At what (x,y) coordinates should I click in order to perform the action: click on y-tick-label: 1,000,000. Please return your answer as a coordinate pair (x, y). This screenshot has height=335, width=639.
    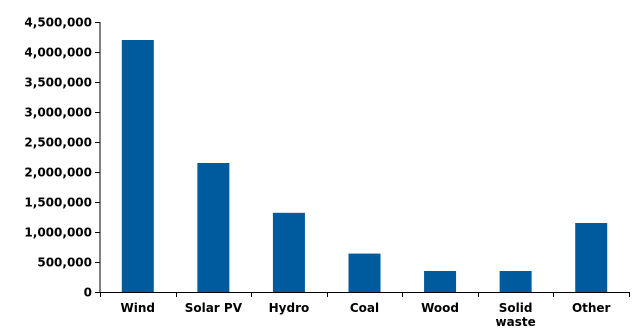
    Looking at the image, I should click on (58, 233).